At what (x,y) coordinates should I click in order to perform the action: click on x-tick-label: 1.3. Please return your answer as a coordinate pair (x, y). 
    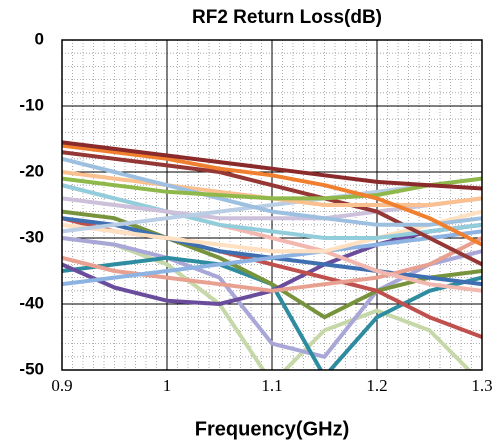
    Looking at the image, I should click on (481, 385).